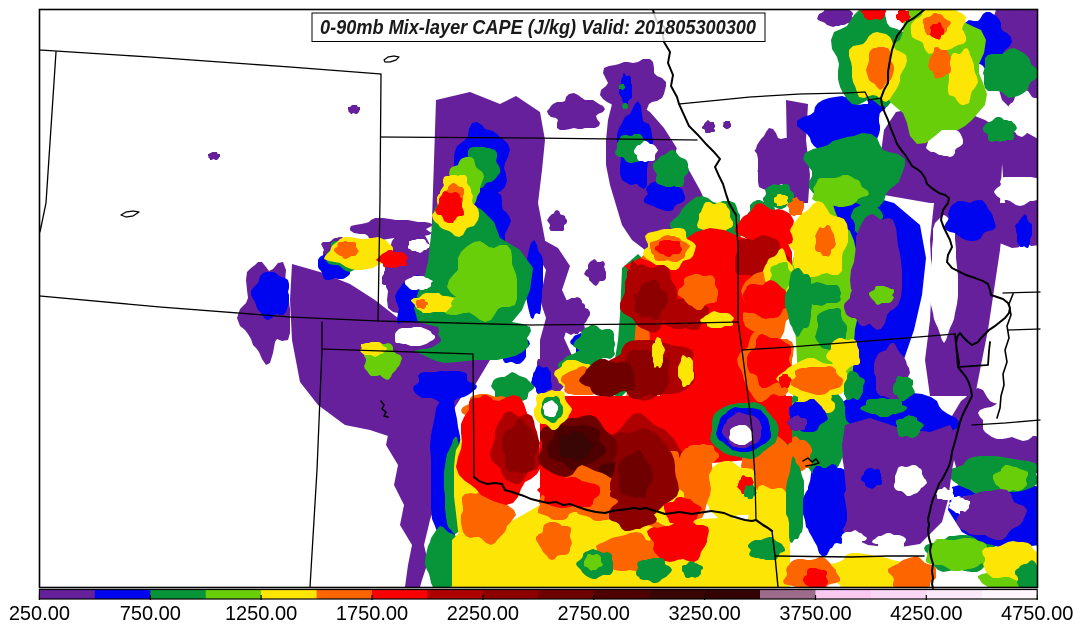 This screenshot has width=1081, height=633. I want to click on svg-text: 4250.00, so click(926, 614).